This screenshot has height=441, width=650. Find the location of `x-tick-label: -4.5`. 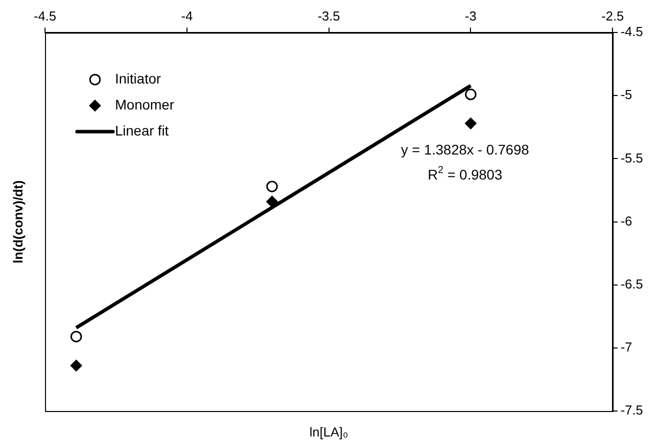

x-tick-label: -4.5 is located at coordinates (45, 16).